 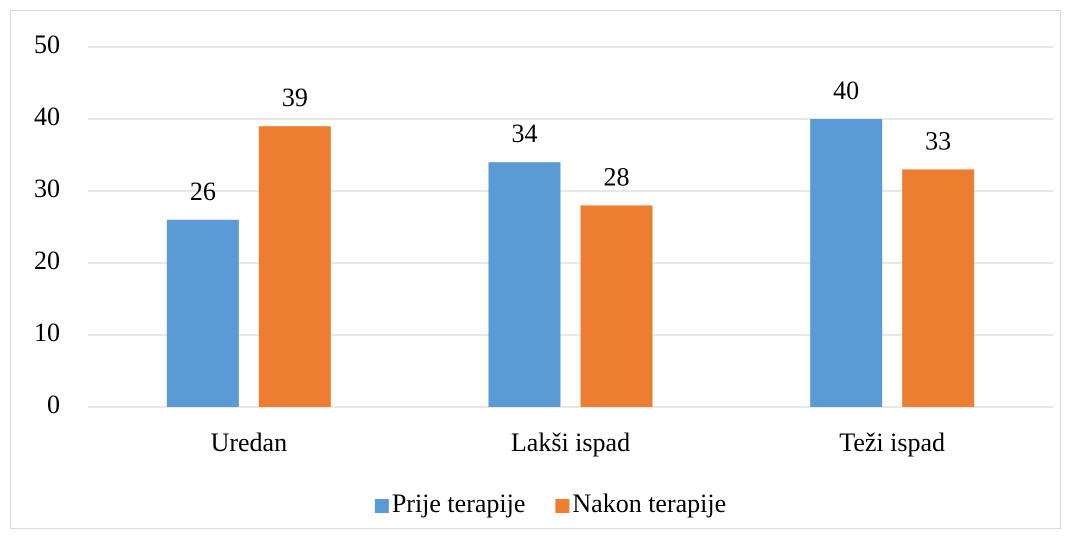 I want to click on data-label: 26, so click(x=203, y=191).